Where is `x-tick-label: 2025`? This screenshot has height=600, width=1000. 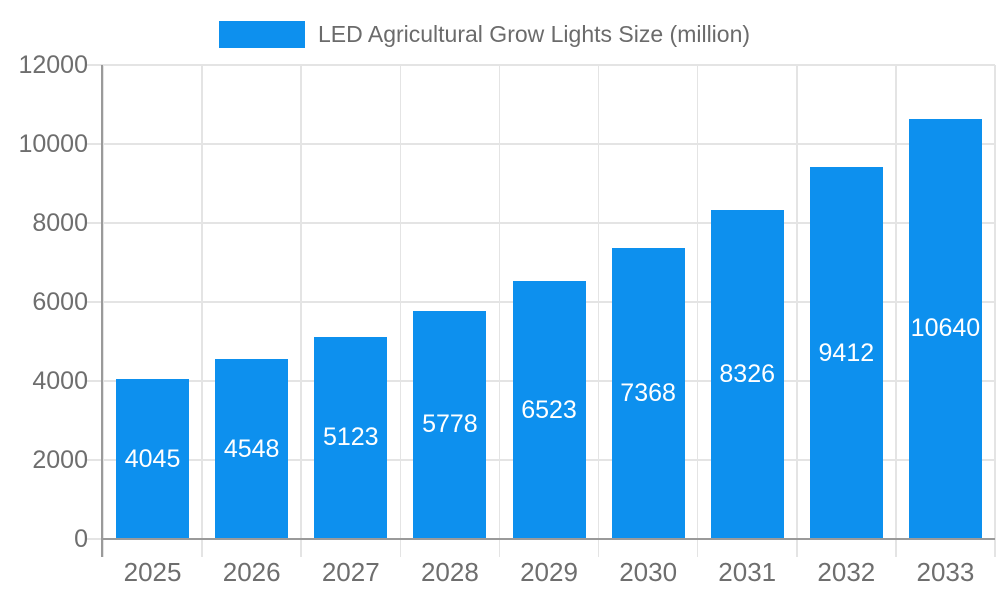
x-tick-label: 2025 is located at coordinates (152, 572).